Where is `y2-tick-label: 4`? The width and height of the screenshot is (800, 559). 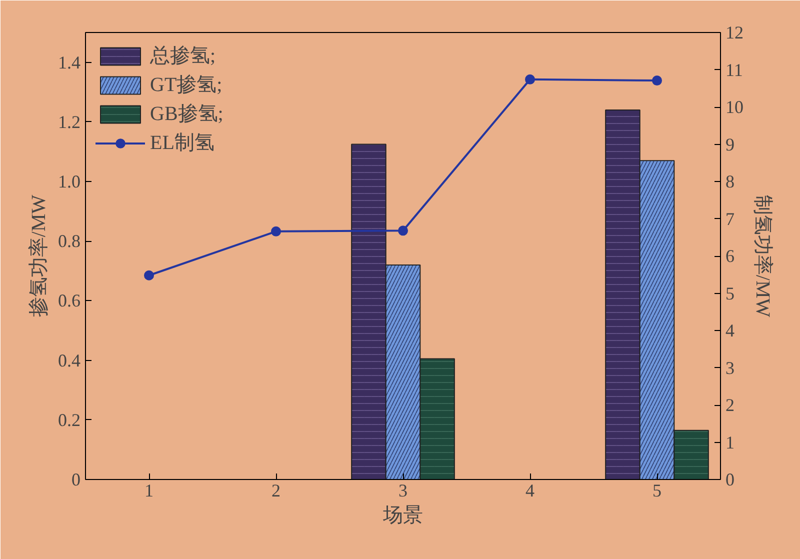
y2-tick-label: 4 is located at coordinates (730, 330).